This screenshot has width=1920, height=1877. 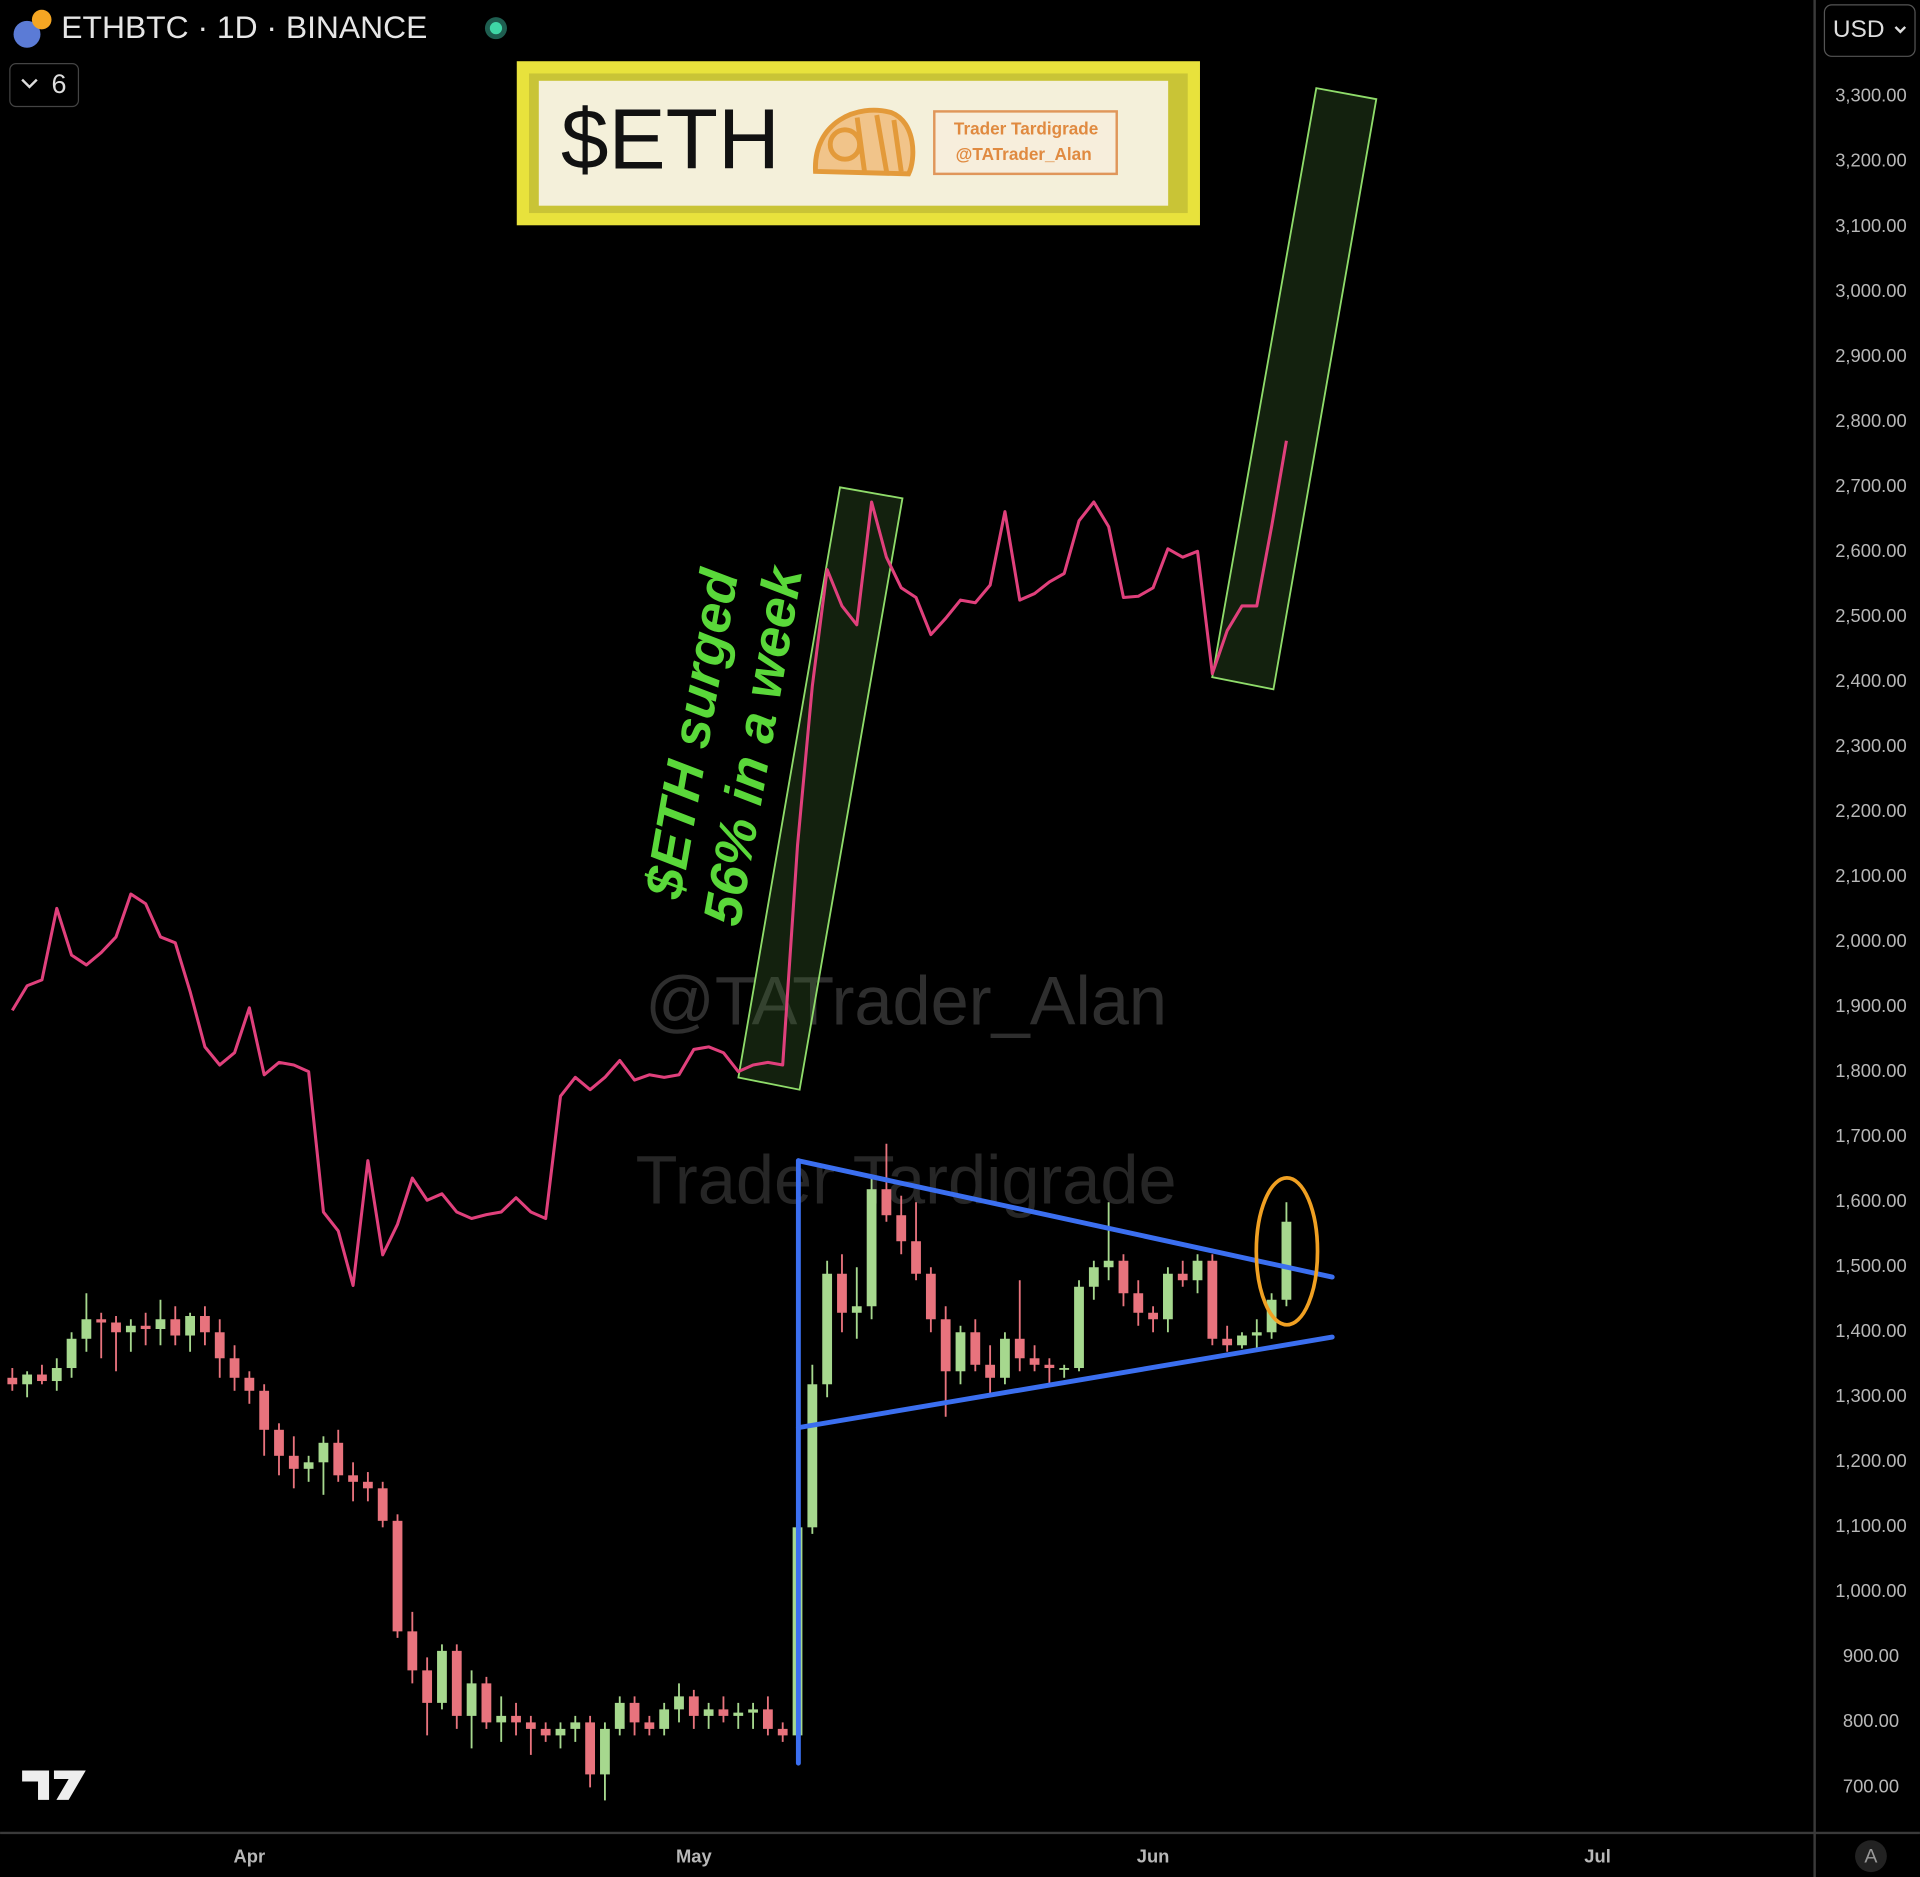 I want to click on y-tick-label: 2,000.00, so click(x=1870, y=940).